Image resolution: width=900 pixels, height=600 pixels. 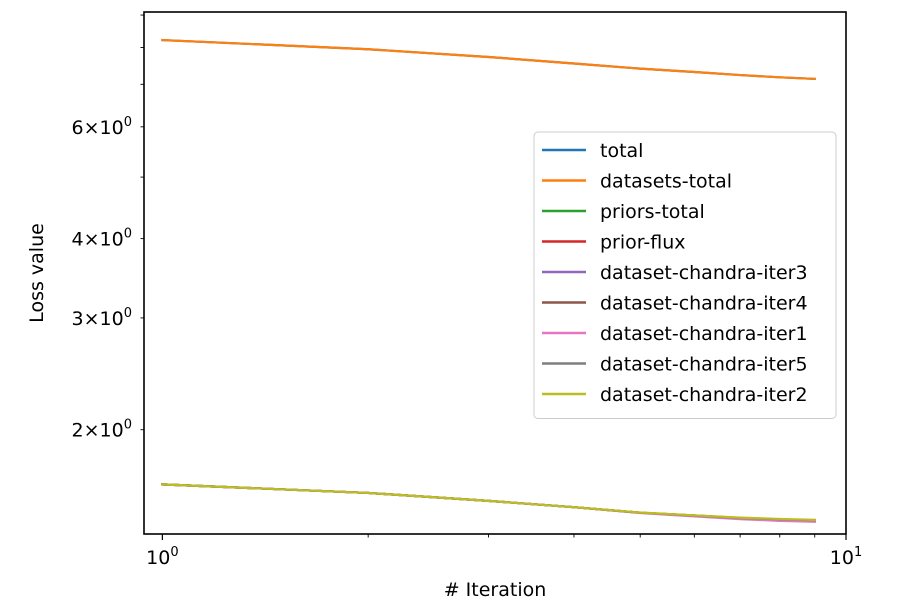 What do you see at coordinates (652, 212) in the screenshot?
I see `legend-label-priors-total: priors-total` at bounding box center [652, 212].